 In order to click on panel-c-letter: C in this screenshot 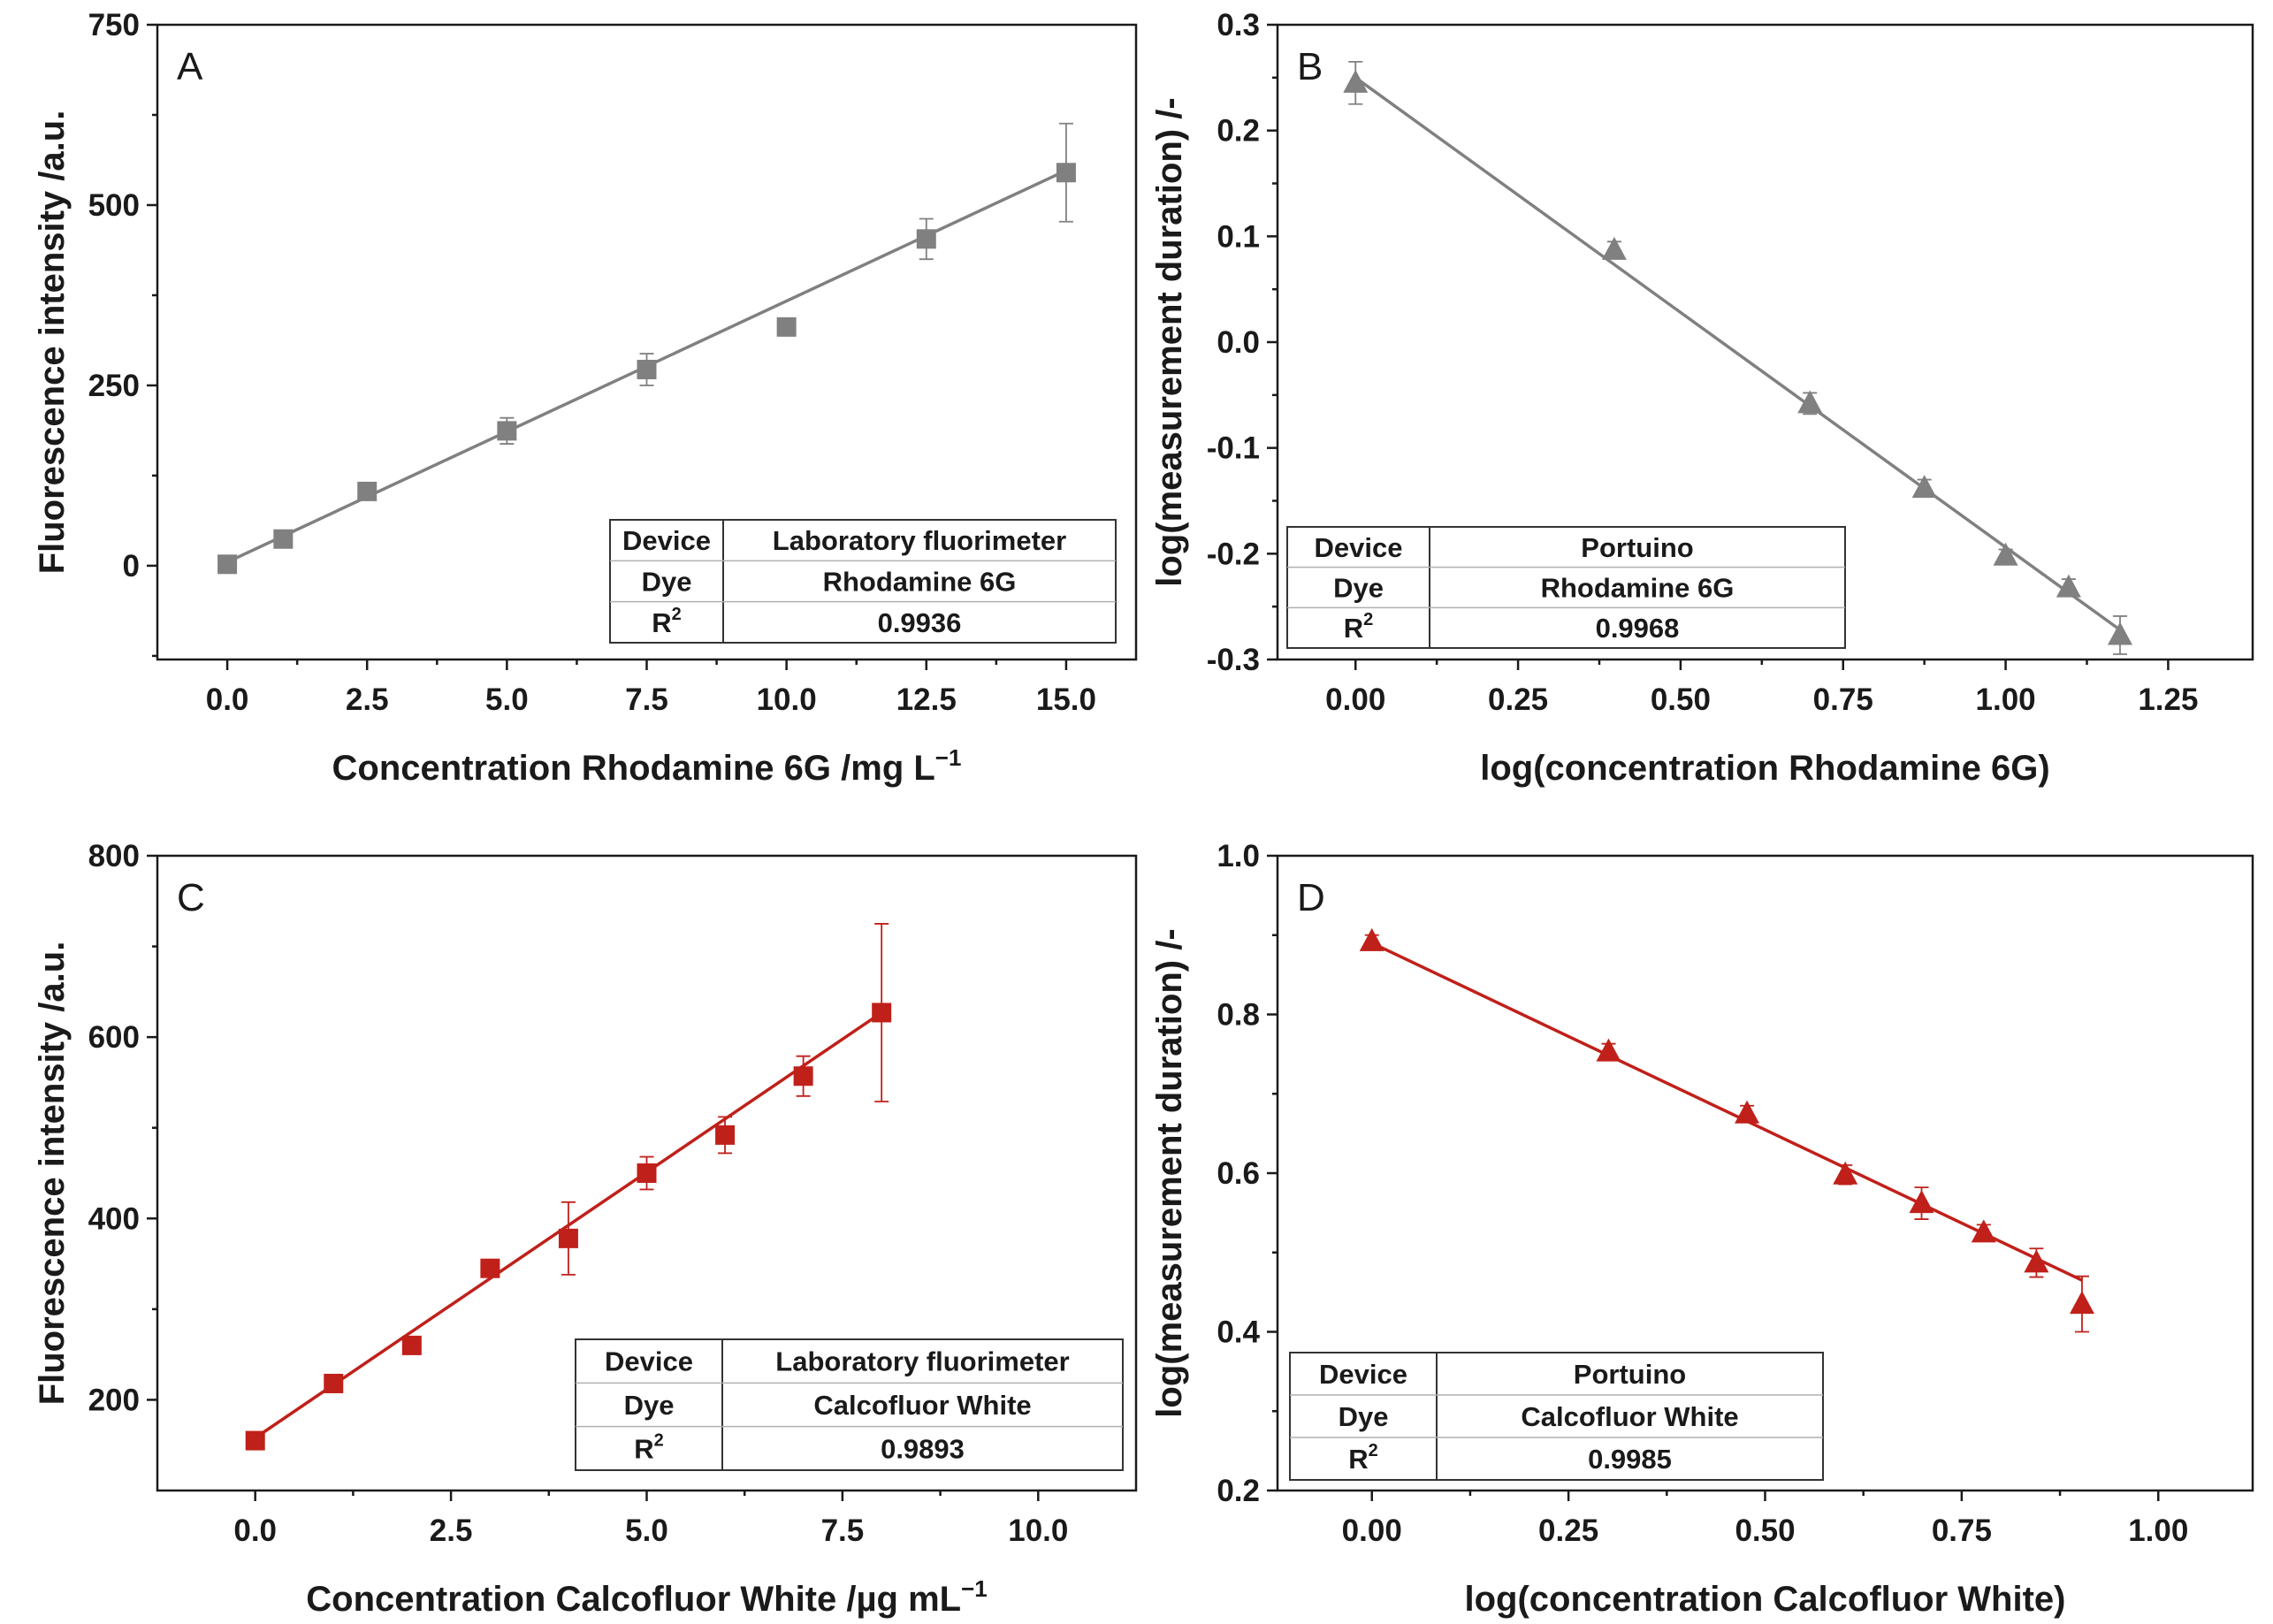, I will do `click(191, 897)`.